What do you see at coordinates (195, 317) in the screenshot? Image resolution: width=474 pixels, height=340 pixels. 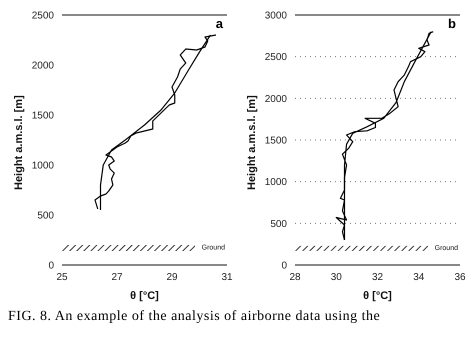 I see `caption: FIG. 8. An example of the analysis of airborne data using the` at bounding box center [195, 317].